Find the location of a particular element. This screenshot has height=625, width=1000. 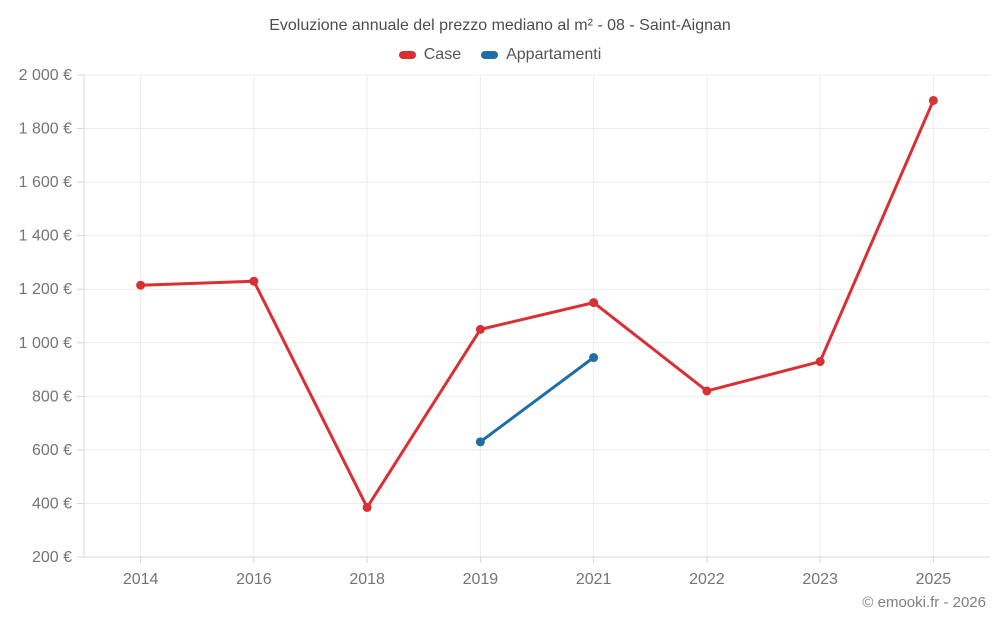

x-axis-label: 2023 is located at coordinates (820, 579).